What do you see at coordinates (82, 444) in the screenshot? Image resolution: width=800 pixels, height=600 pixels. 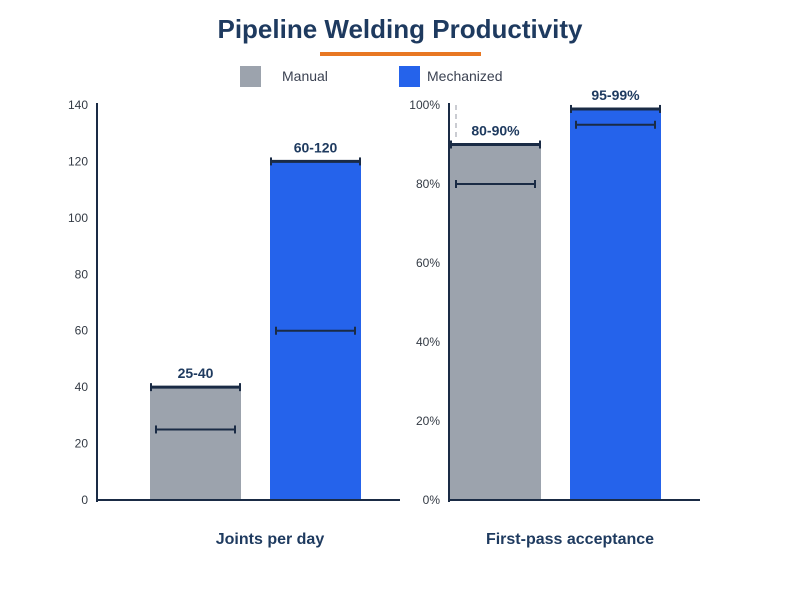 I see `y-tick-label-0-1: 20` at bounding box center [82, 444].